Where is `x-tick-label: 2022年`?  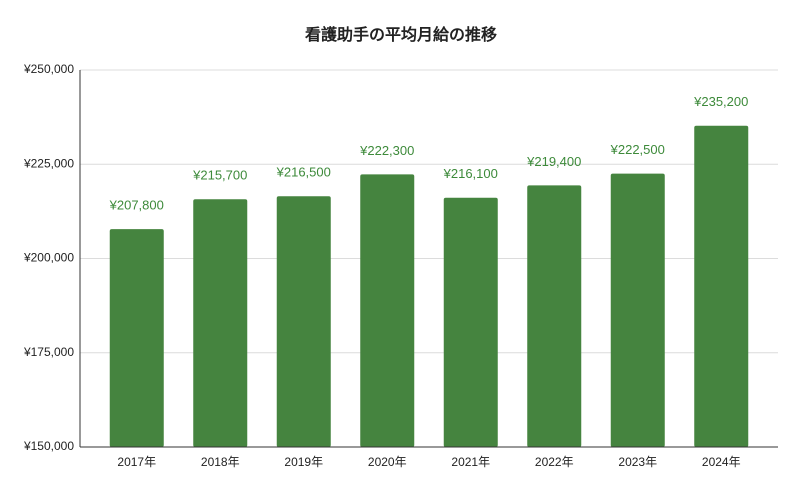
x-tick-label: 2022年 is located at coordinates (554, 462).